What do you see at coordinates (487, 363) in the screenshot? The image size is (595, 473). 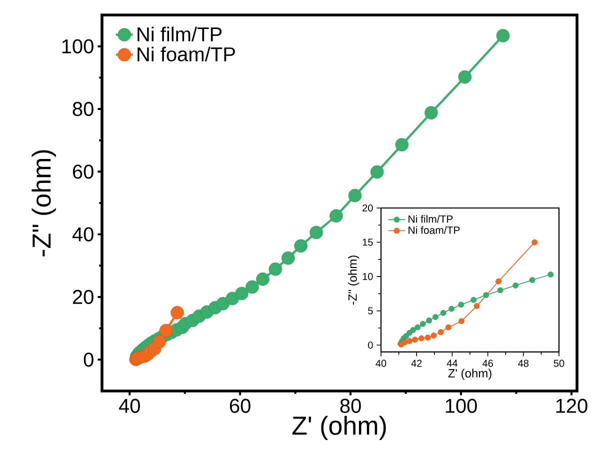 I see `x-tick-label: 46` at bounding box center [487, 363].